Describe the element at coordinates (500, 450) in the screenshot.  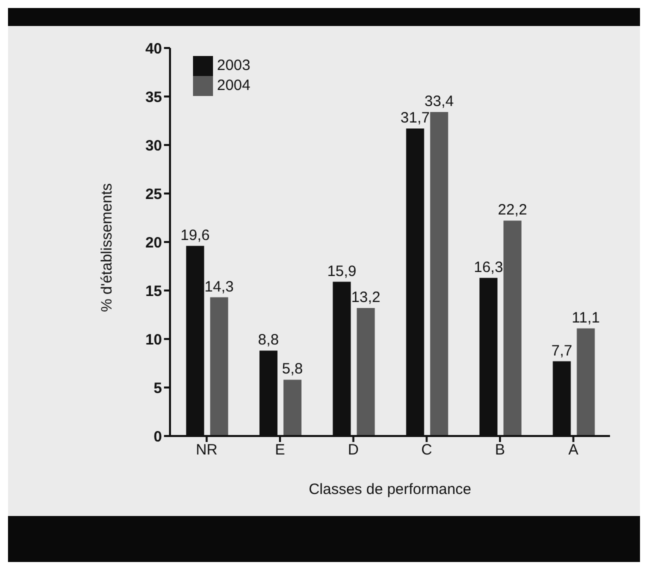
I see `x-tick-label: B` at that location.